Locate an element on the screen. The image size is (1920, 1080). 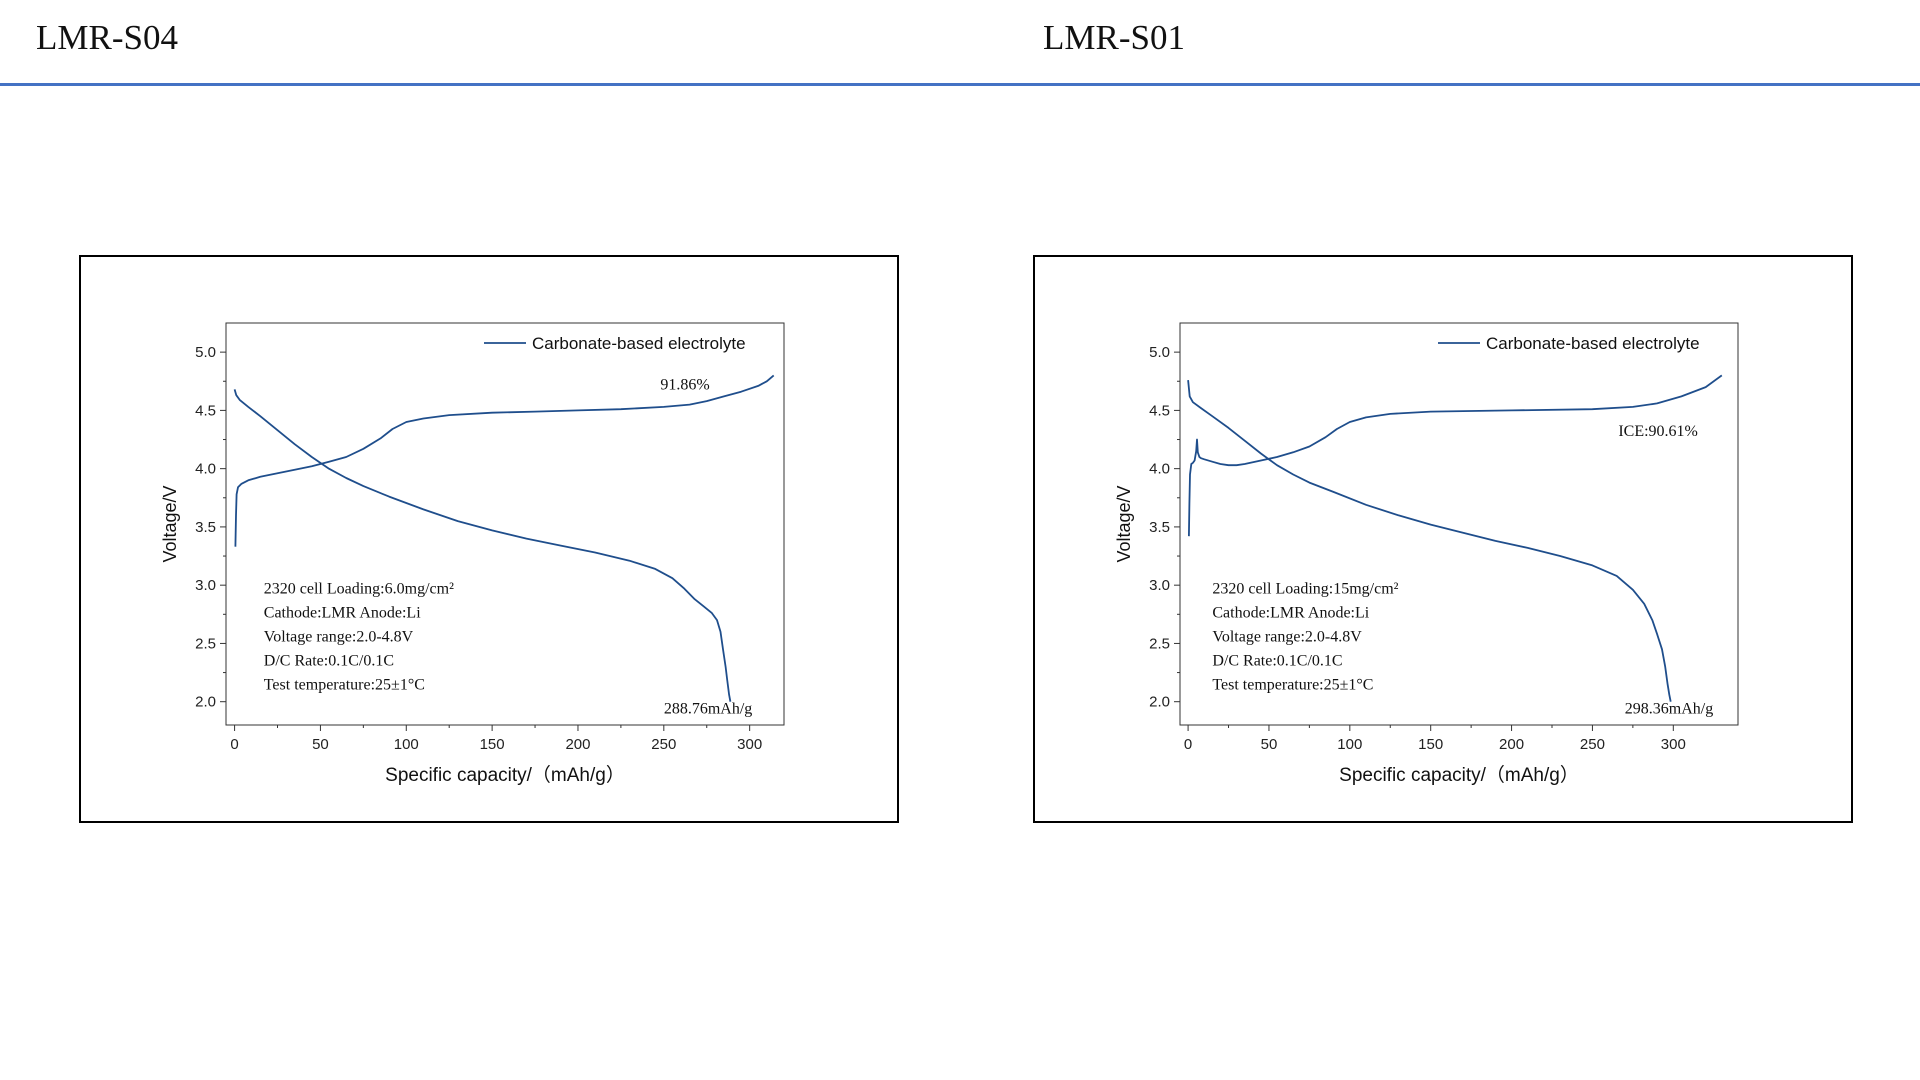
left-chart-heading: LMR-S04 is located at coordinates (107, 37).